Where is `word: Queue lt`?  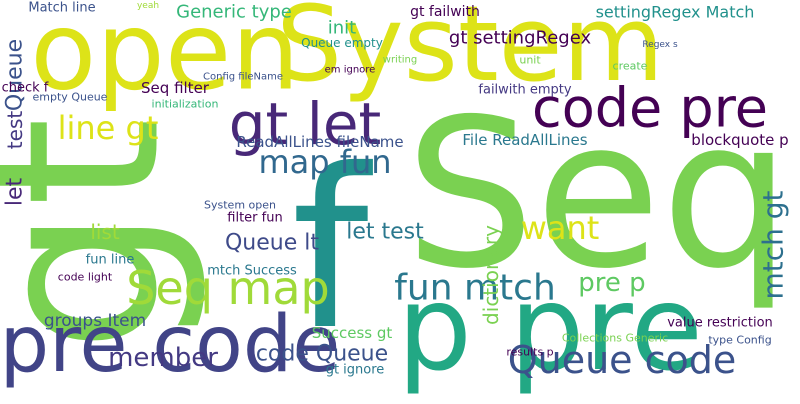 word: Queue lt is located at coordinates (272, 243).